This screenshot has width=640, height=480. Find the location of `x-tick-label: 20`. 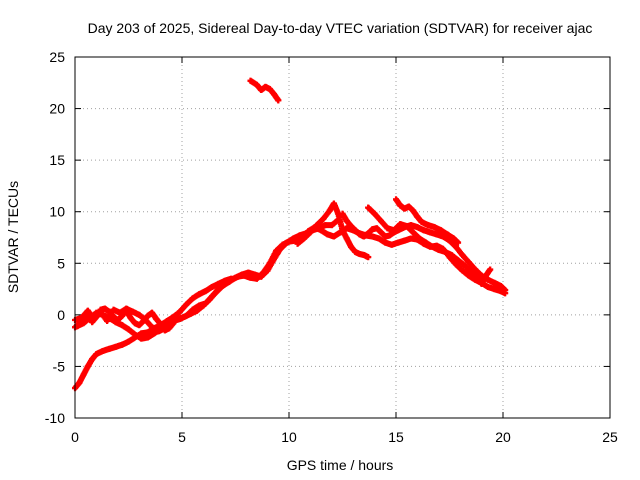

x-tick-label: 20 is located at coordinates (503, 437).